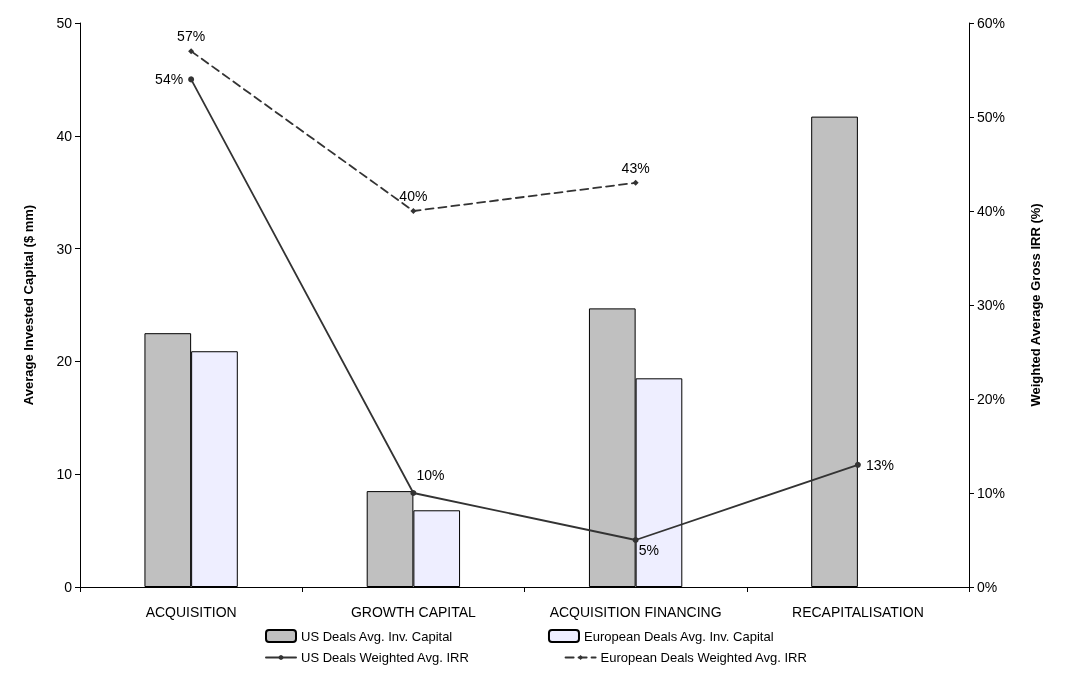  I want to click on x-tick-label: ACQUISITION FINANCING, so click(635, 612).